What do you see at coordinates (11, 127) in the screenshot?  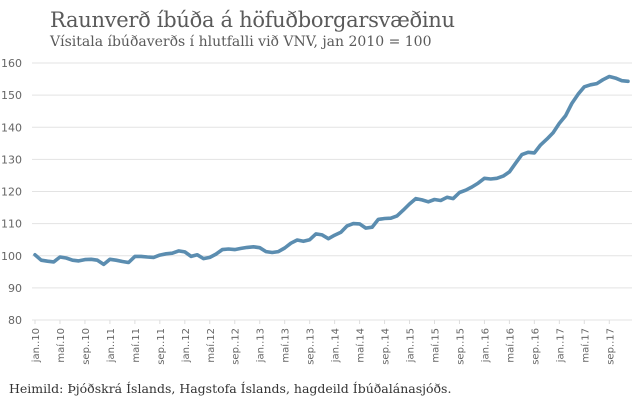 I see `y-tick-label: 140` at bounding box center [11, 127].